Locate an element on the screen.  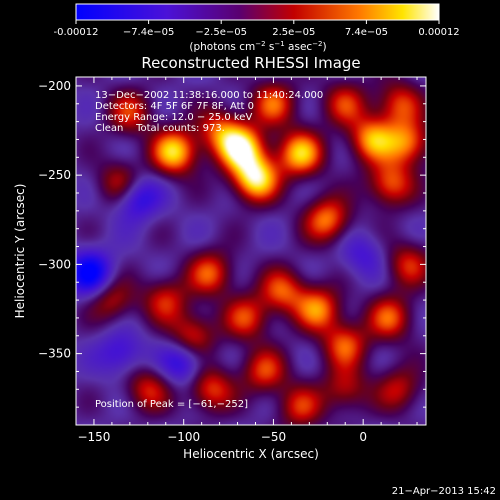
peak-position-label: Position of Peak = [−61,−252] is located at coordinates (171, 404).